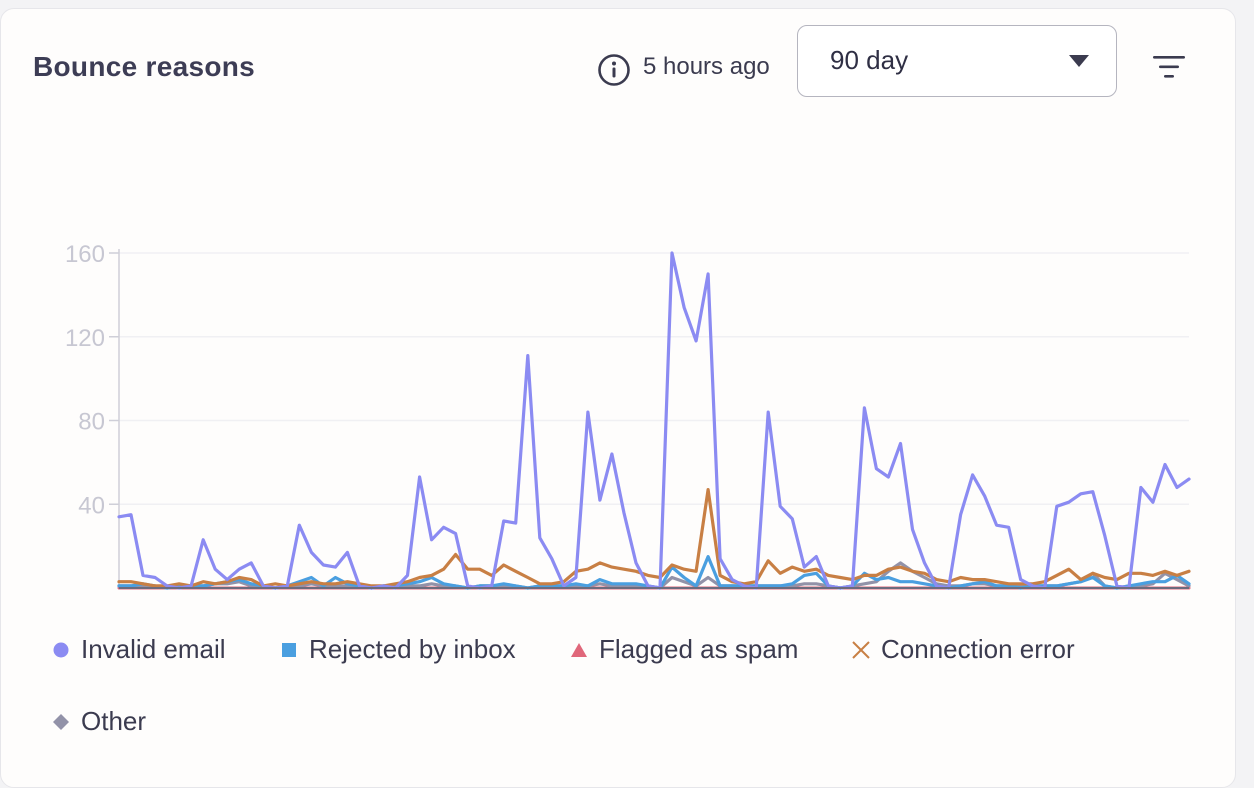  Describe the element at coordinates (869, 60) in the screenshot. I see `range-select-value: 90 day` at that location.